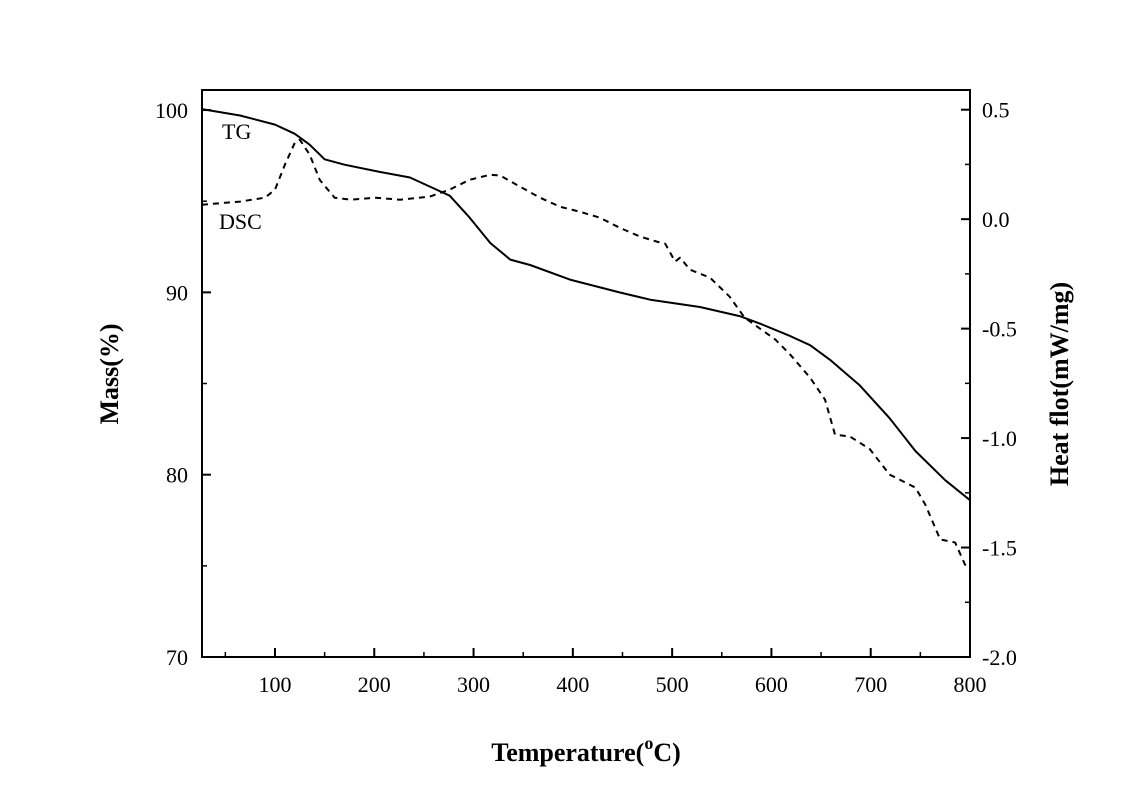 This screenshot has width=1126, height=786. I want to click on y-right-tick-label: -1.0, so click(999, 438).